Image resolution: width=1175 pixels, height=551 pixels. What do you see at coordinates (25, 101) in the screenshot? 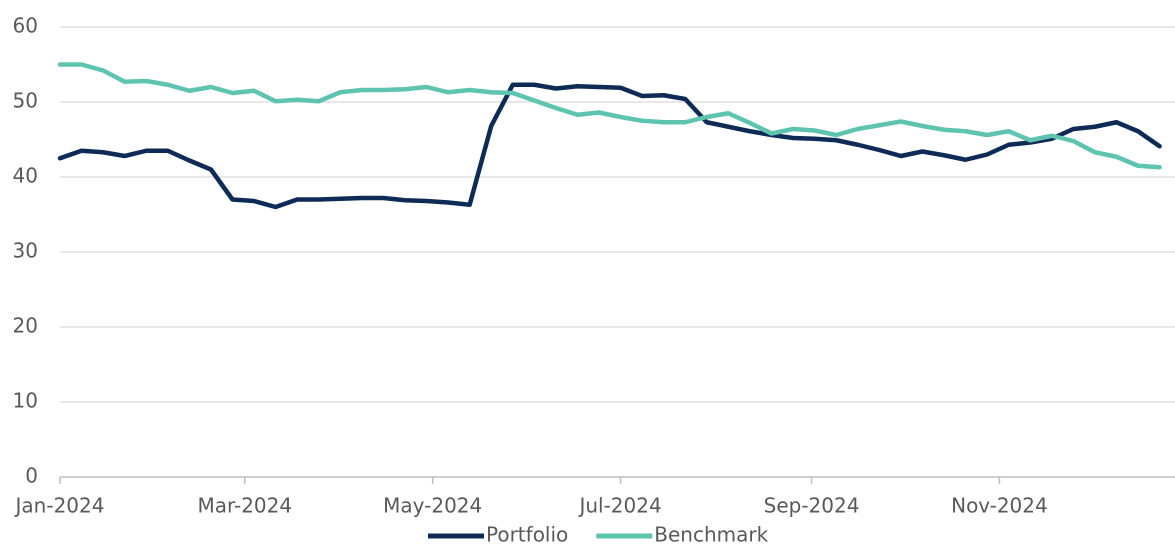
I see `y-tick-label: 50` at bounding box center [25, 101].